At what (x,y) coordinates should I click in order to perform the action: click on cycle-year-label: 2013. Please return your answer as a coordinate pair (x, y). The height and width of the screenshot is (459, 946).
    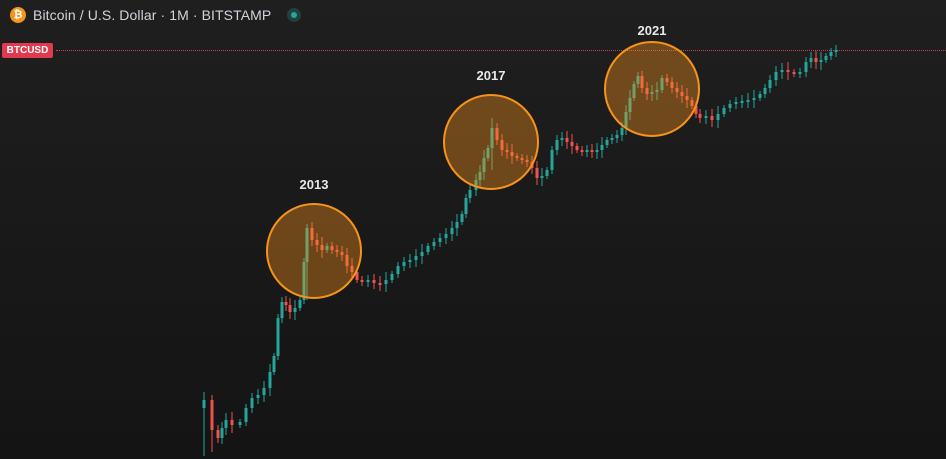
    Looking at the image, I should click on (314, 184).